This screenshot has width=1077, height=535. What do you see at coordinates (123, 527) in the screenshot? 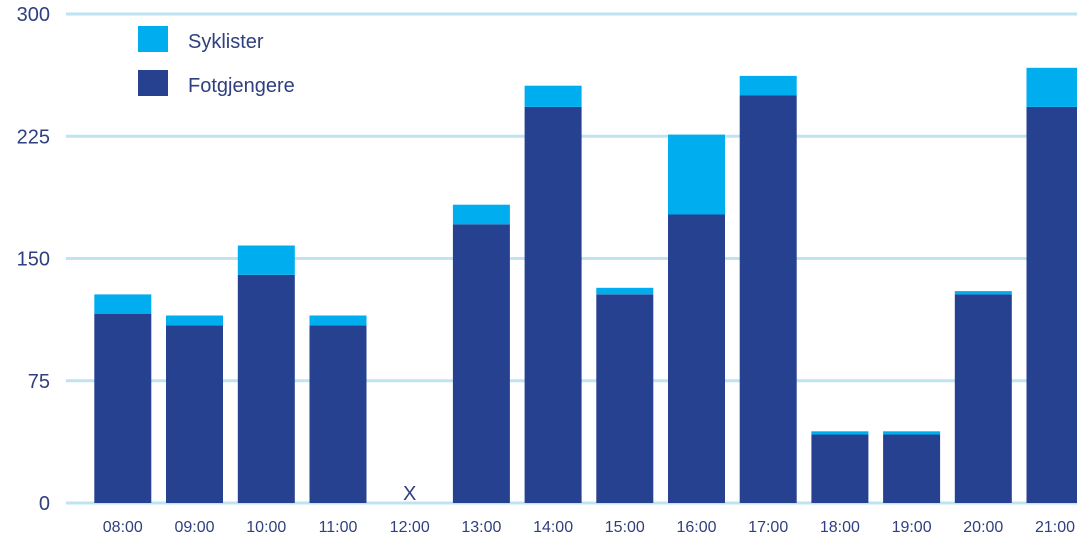
I see `x-tick-label: 08:00` at bounding box center [123, 527].